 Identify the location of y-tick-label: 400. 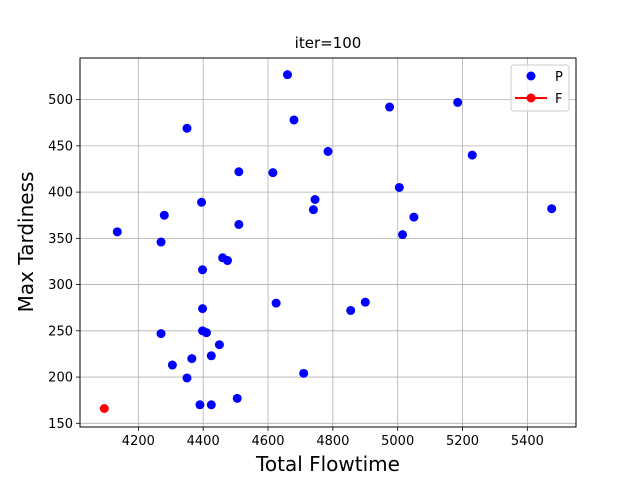
(60, 193).